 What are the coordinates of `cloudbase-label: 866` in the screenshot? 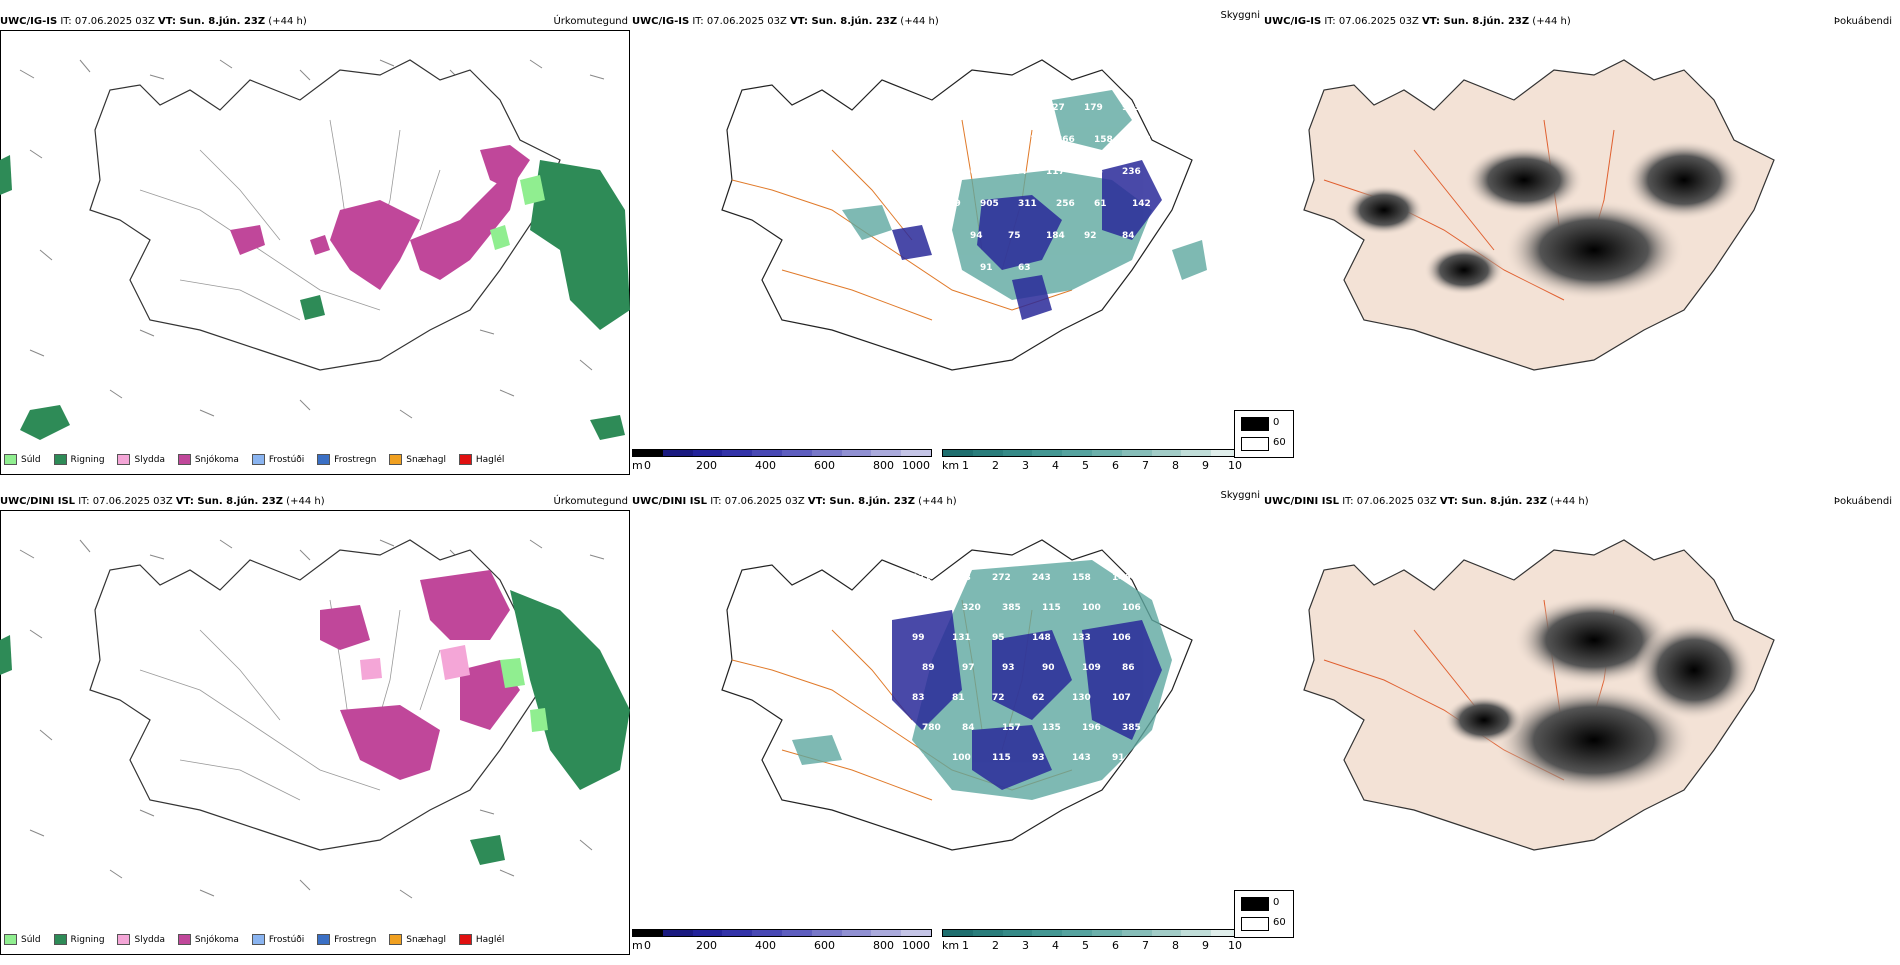 It's located at (1065, 140).